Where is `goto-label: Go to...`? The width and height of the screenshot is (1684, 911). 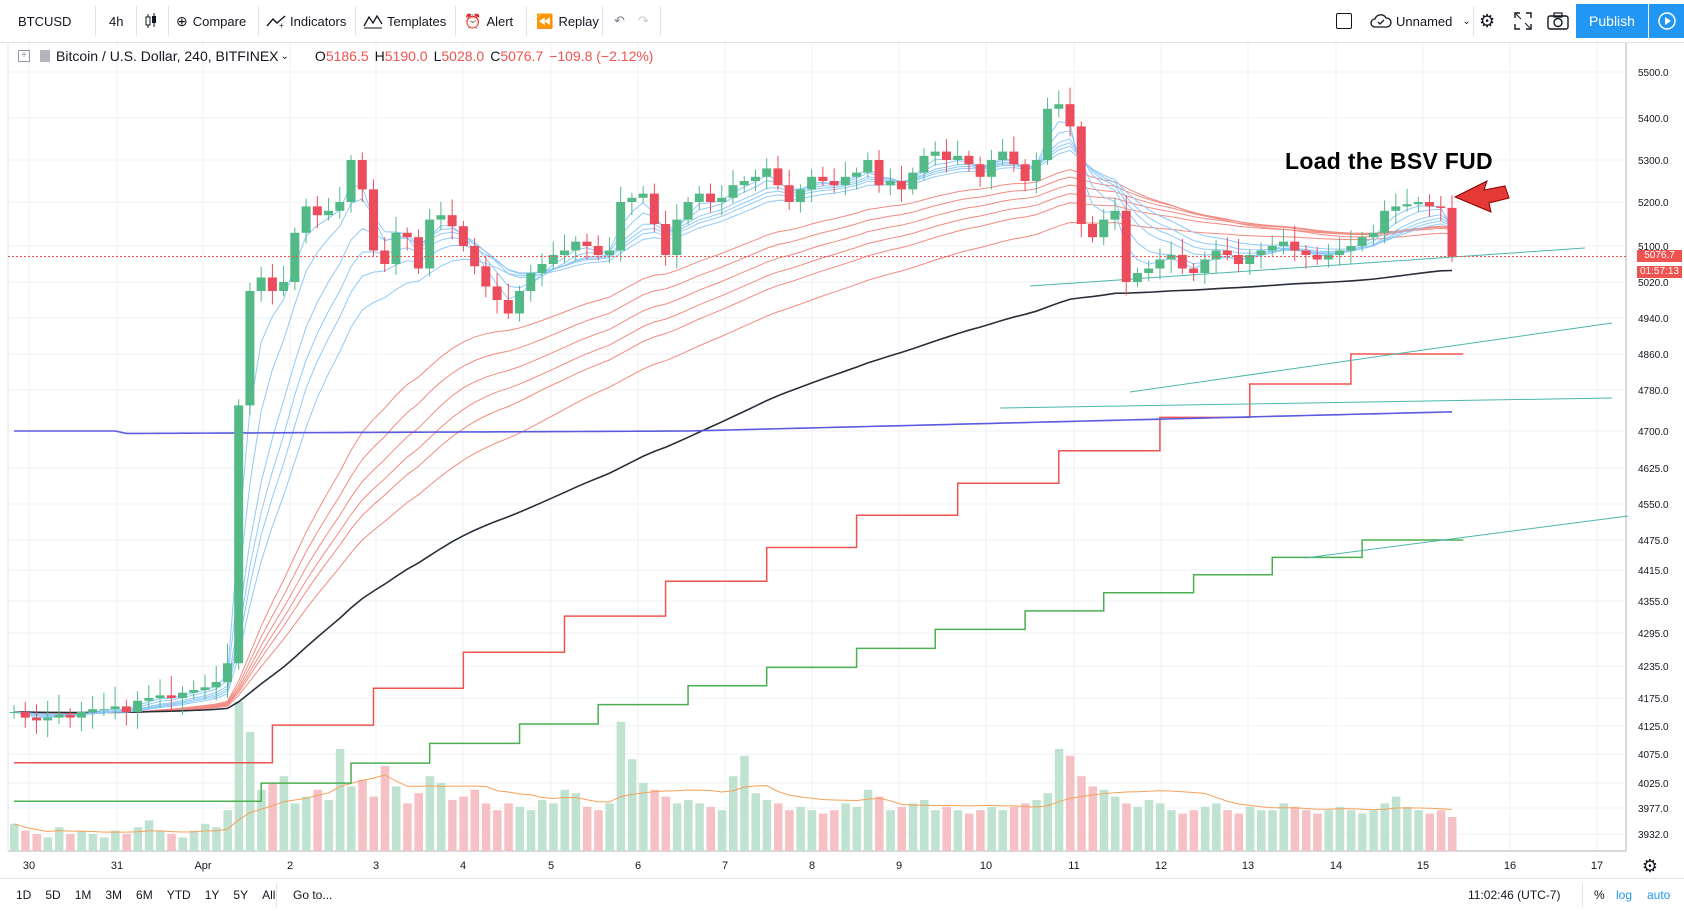
goto-label: Go to... is located at coordinates (313, 895).